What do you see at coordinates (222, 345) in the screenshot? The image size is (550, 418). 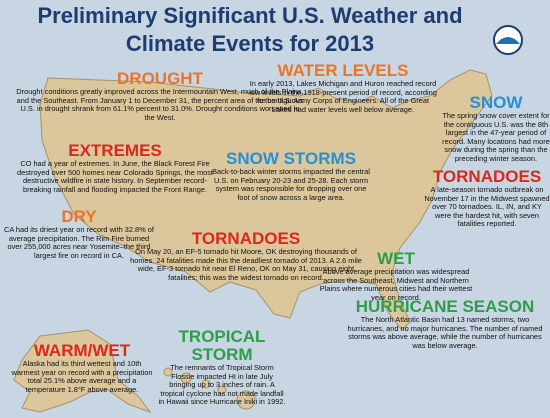 I see `event-heading: TROPICAL STORM` at bounding box center [222, 345].